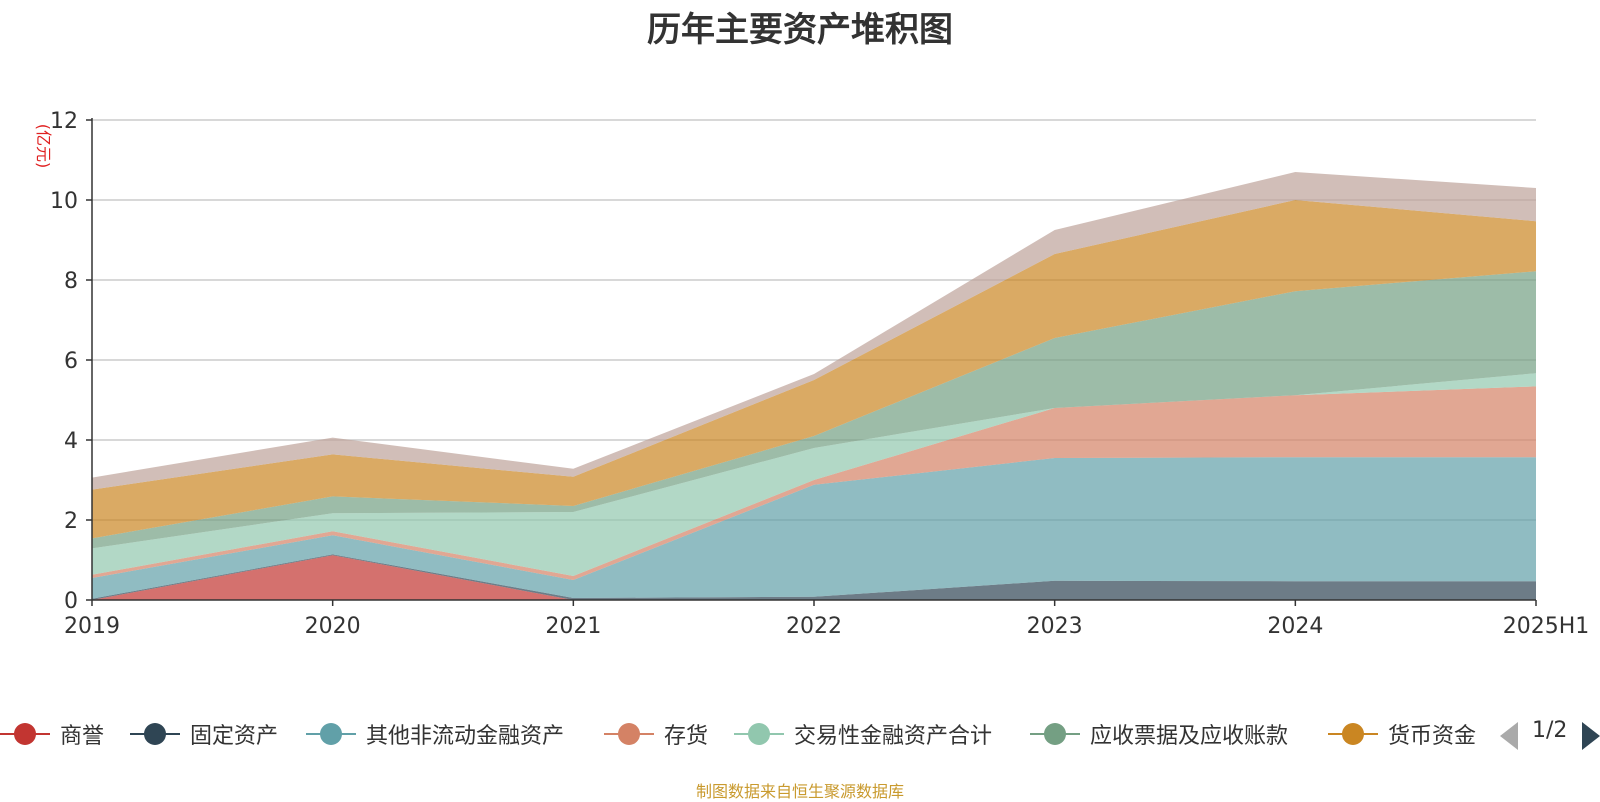  I want to click on x-tick-label: 2020, so click(333, 626).